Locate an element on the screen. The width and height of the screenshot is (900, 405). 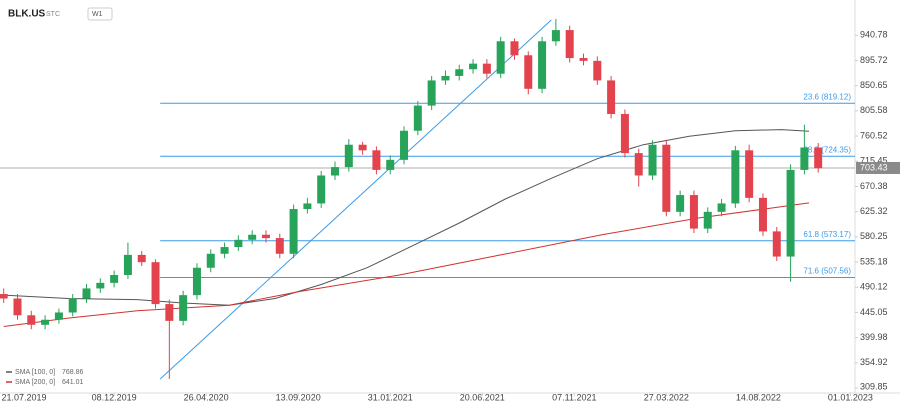
price-tag is located at coordinates (878, 167).